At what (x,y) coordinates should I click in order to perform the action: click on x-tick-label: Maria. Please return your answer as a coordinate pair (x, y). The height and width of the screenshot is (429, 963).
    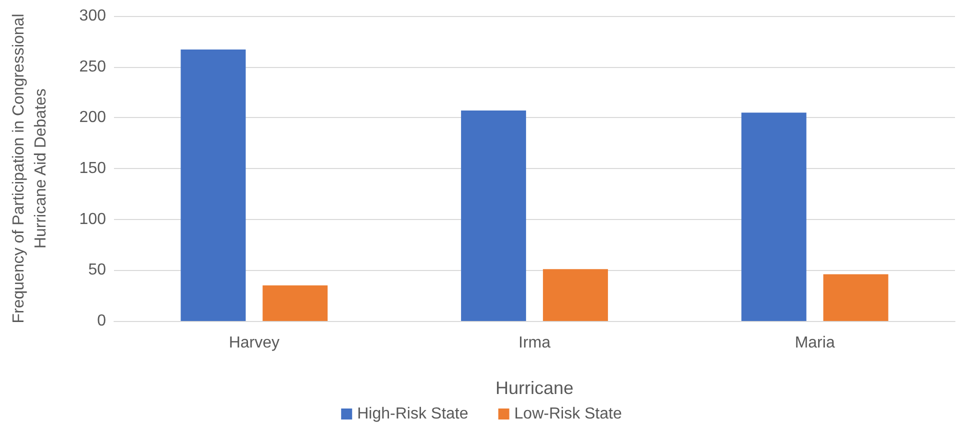
    Looking at the image, I should click on (814, 343).